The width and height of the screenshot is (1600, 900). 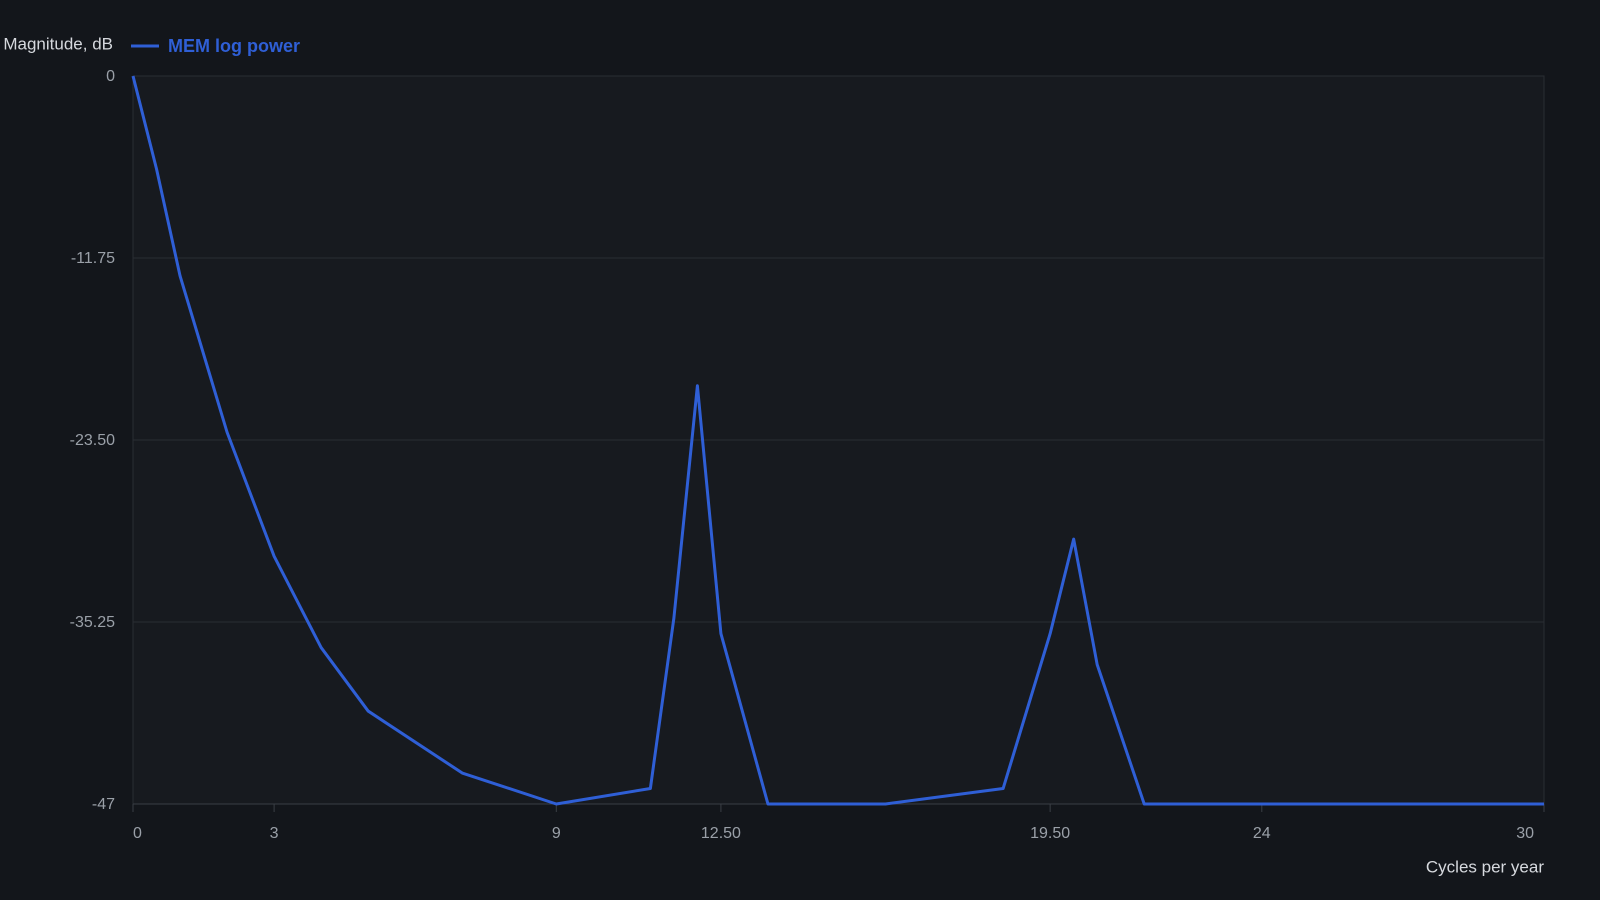 What do you see at coordinates (92, 622) in the screenshot?
I see `y-tick-label: -35.25` at bounding box center [92, 622].